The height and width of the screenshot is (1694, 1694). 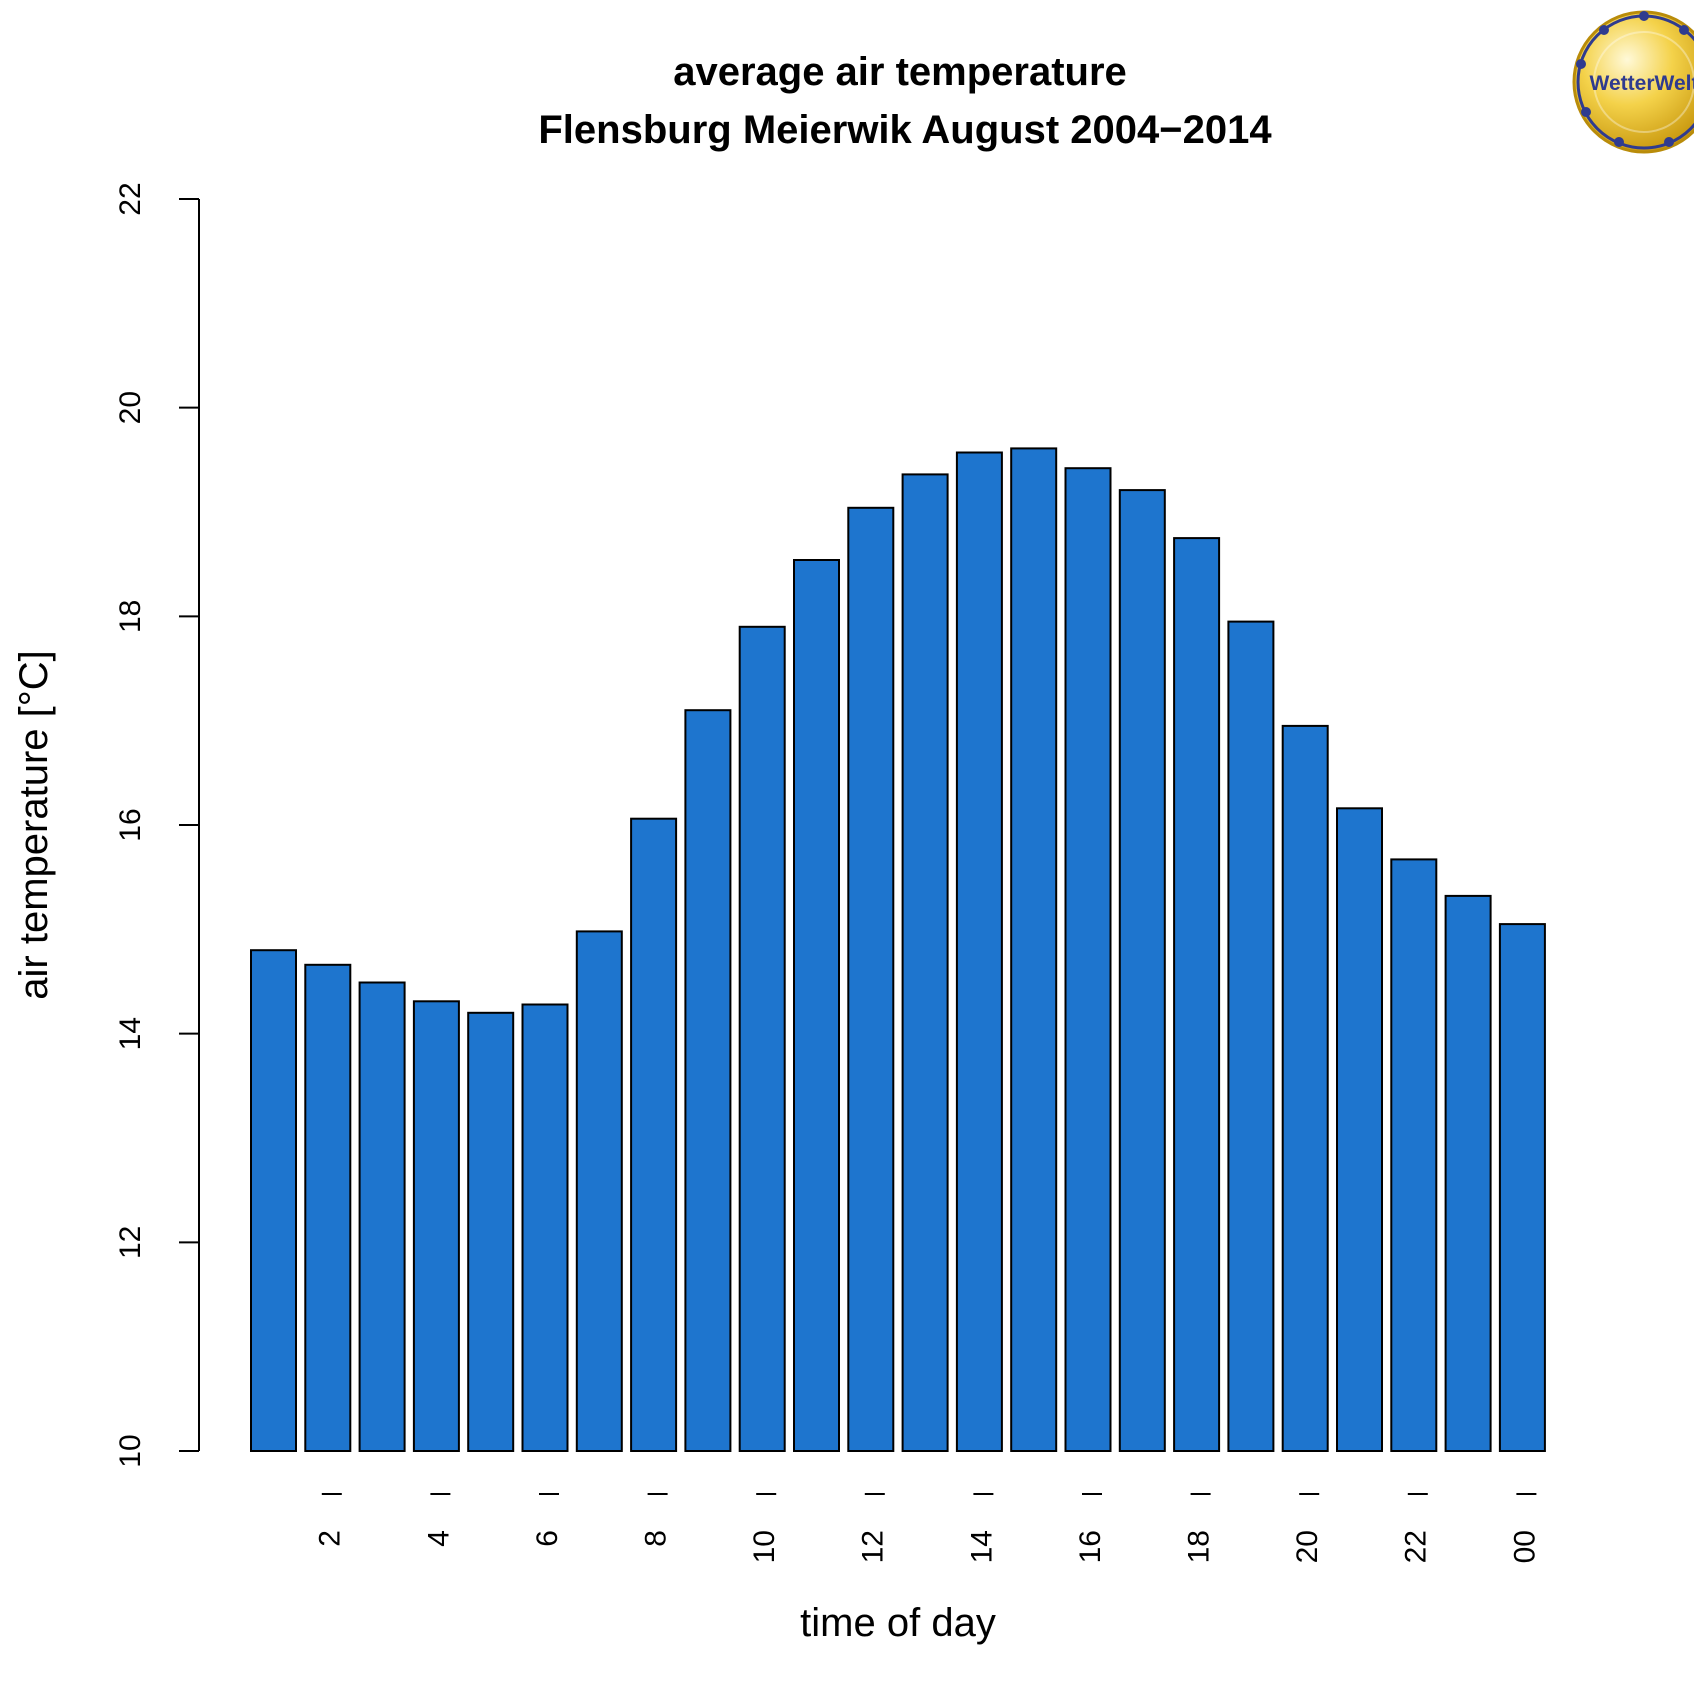 What do you see at coordinates (330, 1538) in the screenshot?
I see `x-tick-label-2: 2` at bounding box center [330, 1538].